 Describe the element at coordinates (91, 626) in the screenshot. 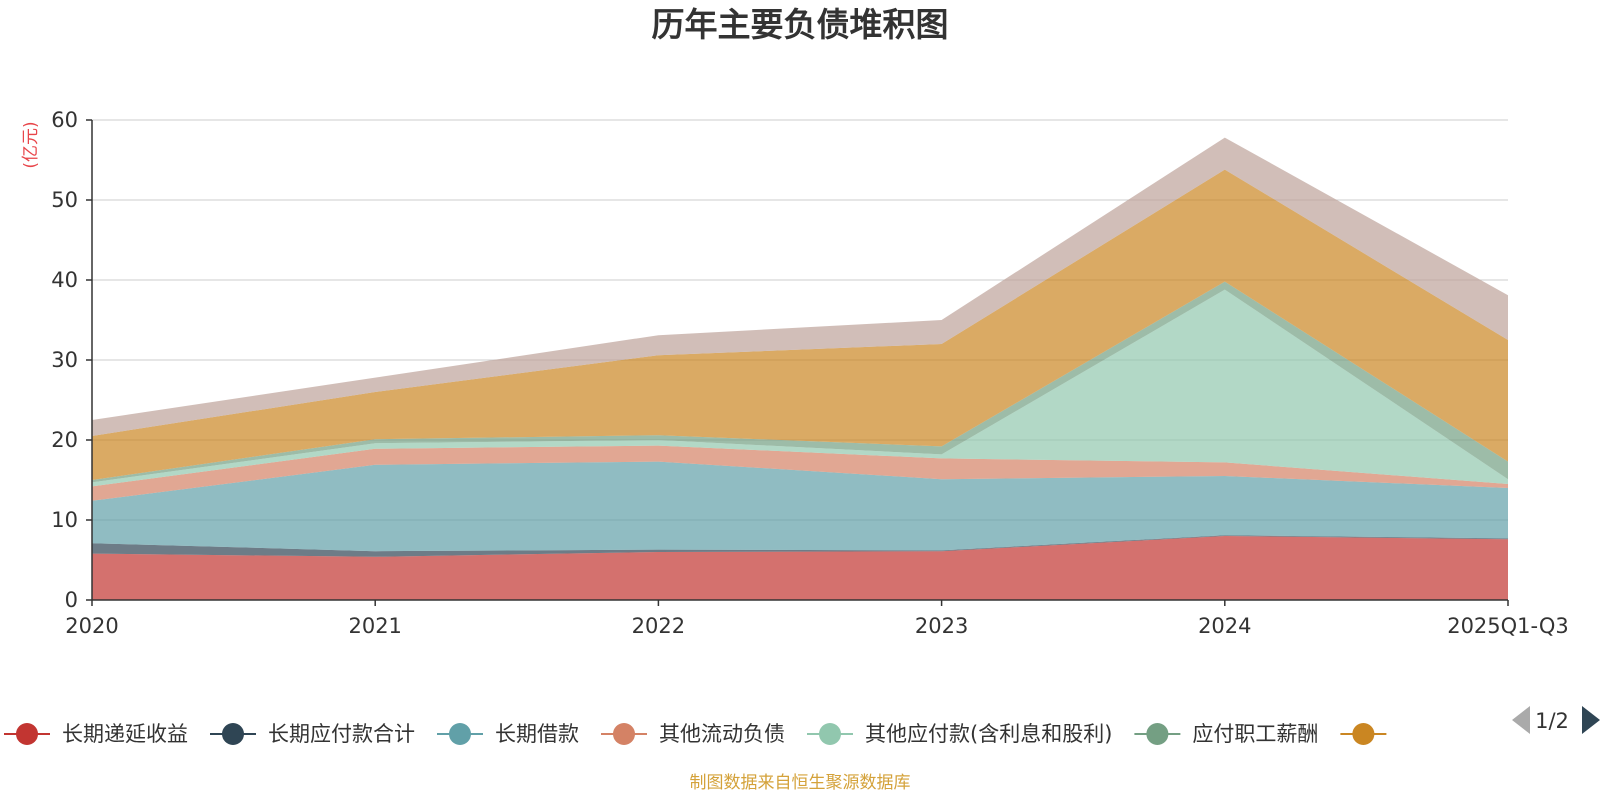

I see `x-tick-label: 2020` at that location.